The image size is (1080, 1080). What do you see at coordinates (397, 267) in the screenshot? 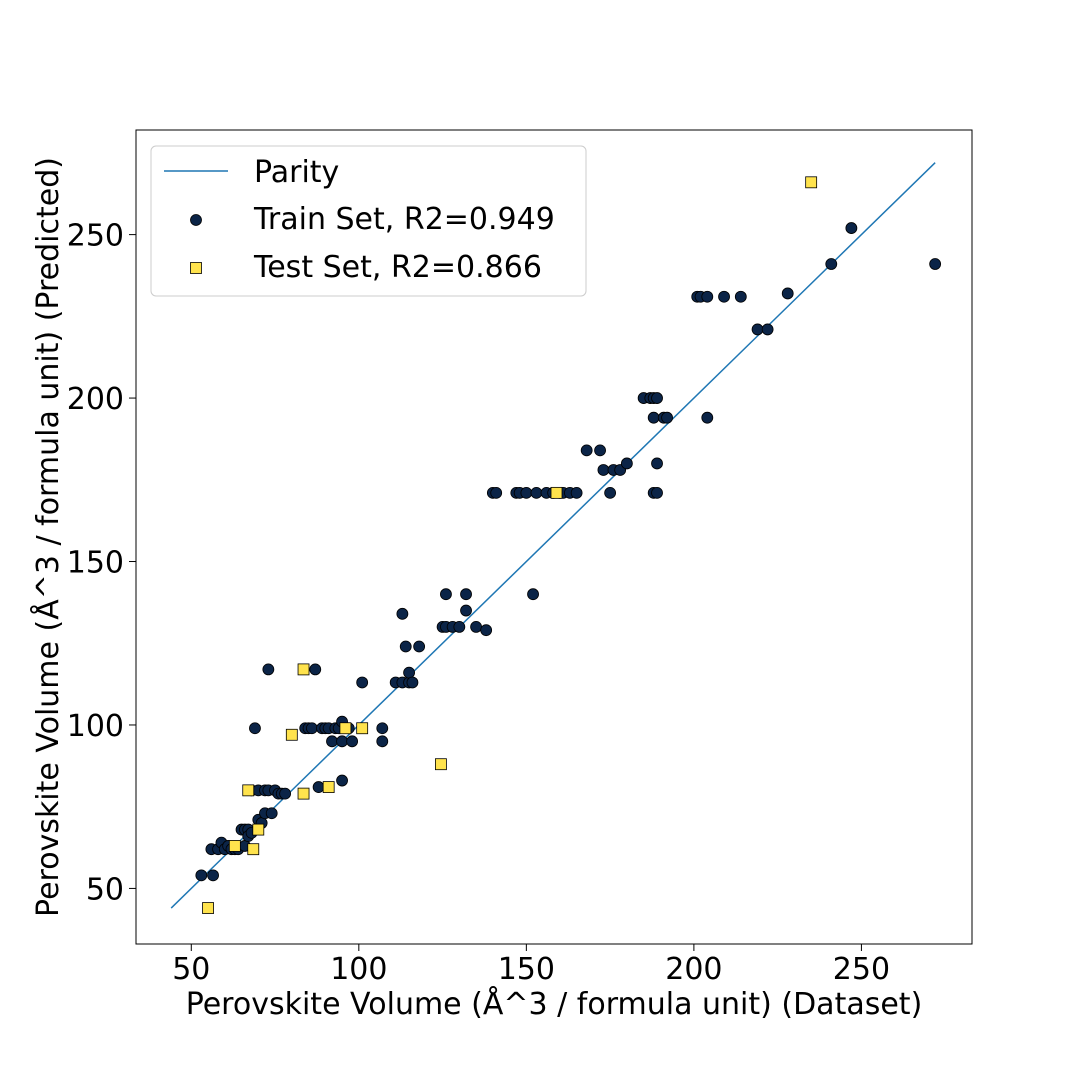
I see `legend-test-label: Test Set, R2=0.866` at bounding box center [397, 267].